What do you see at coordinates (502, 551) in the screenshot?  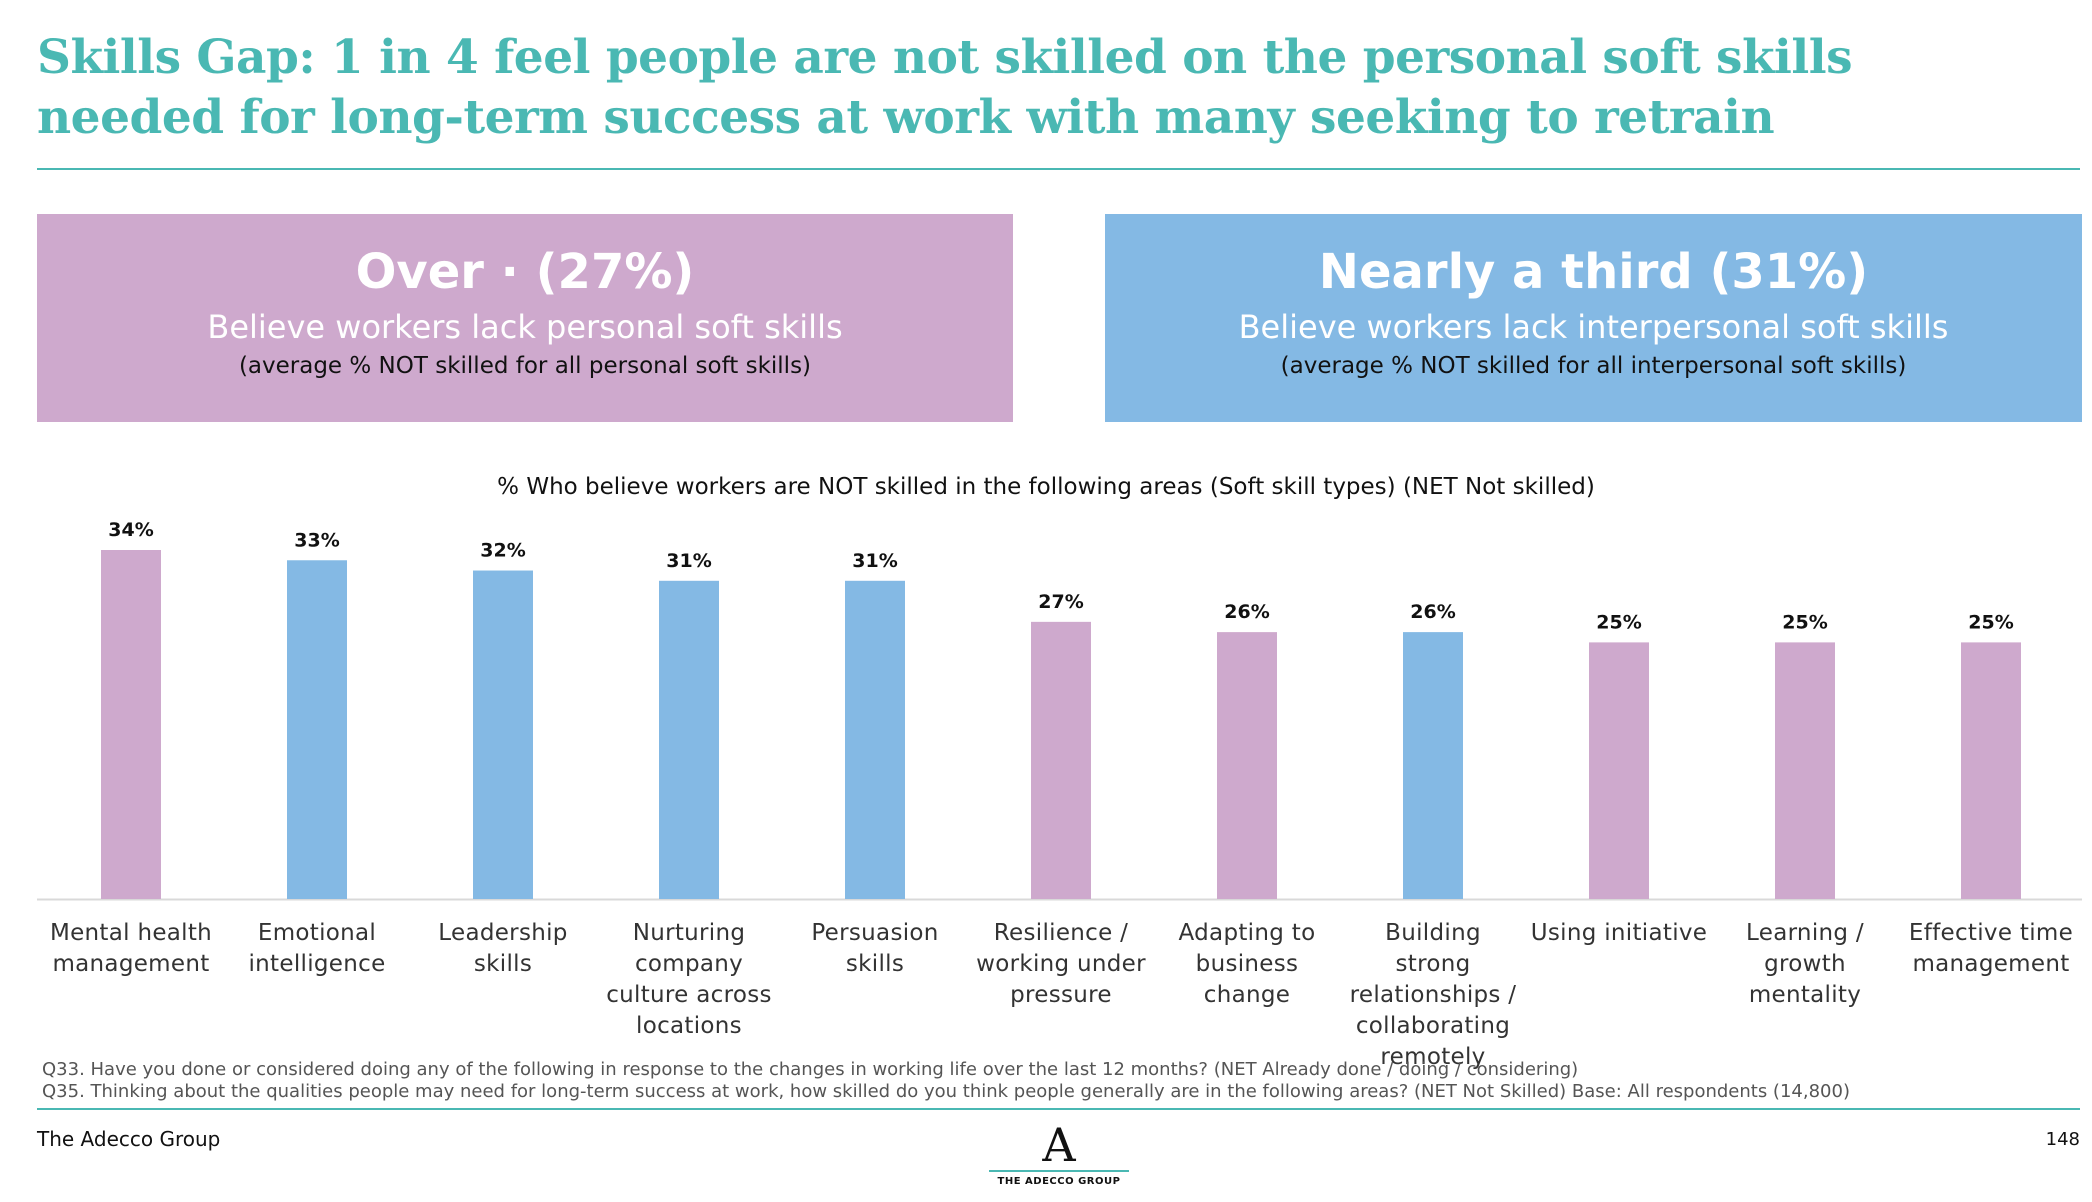 I see `bar-value-label: 32%` at bounding box center [502, 551].